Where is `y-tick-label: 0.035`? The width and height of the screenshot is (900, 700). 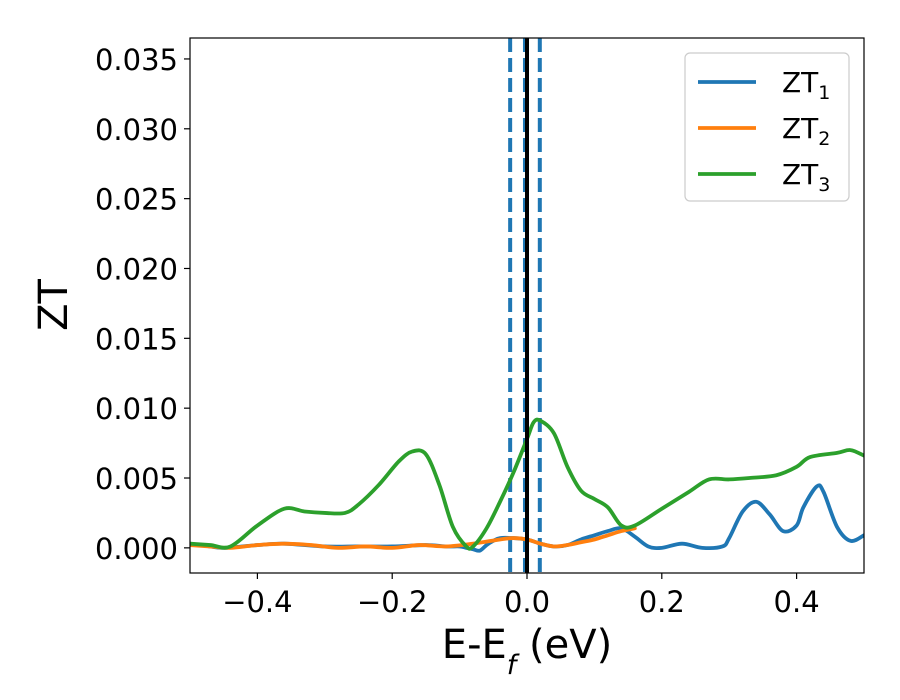
y-tick-label: 0.035 is located at coordinates (136, 60).